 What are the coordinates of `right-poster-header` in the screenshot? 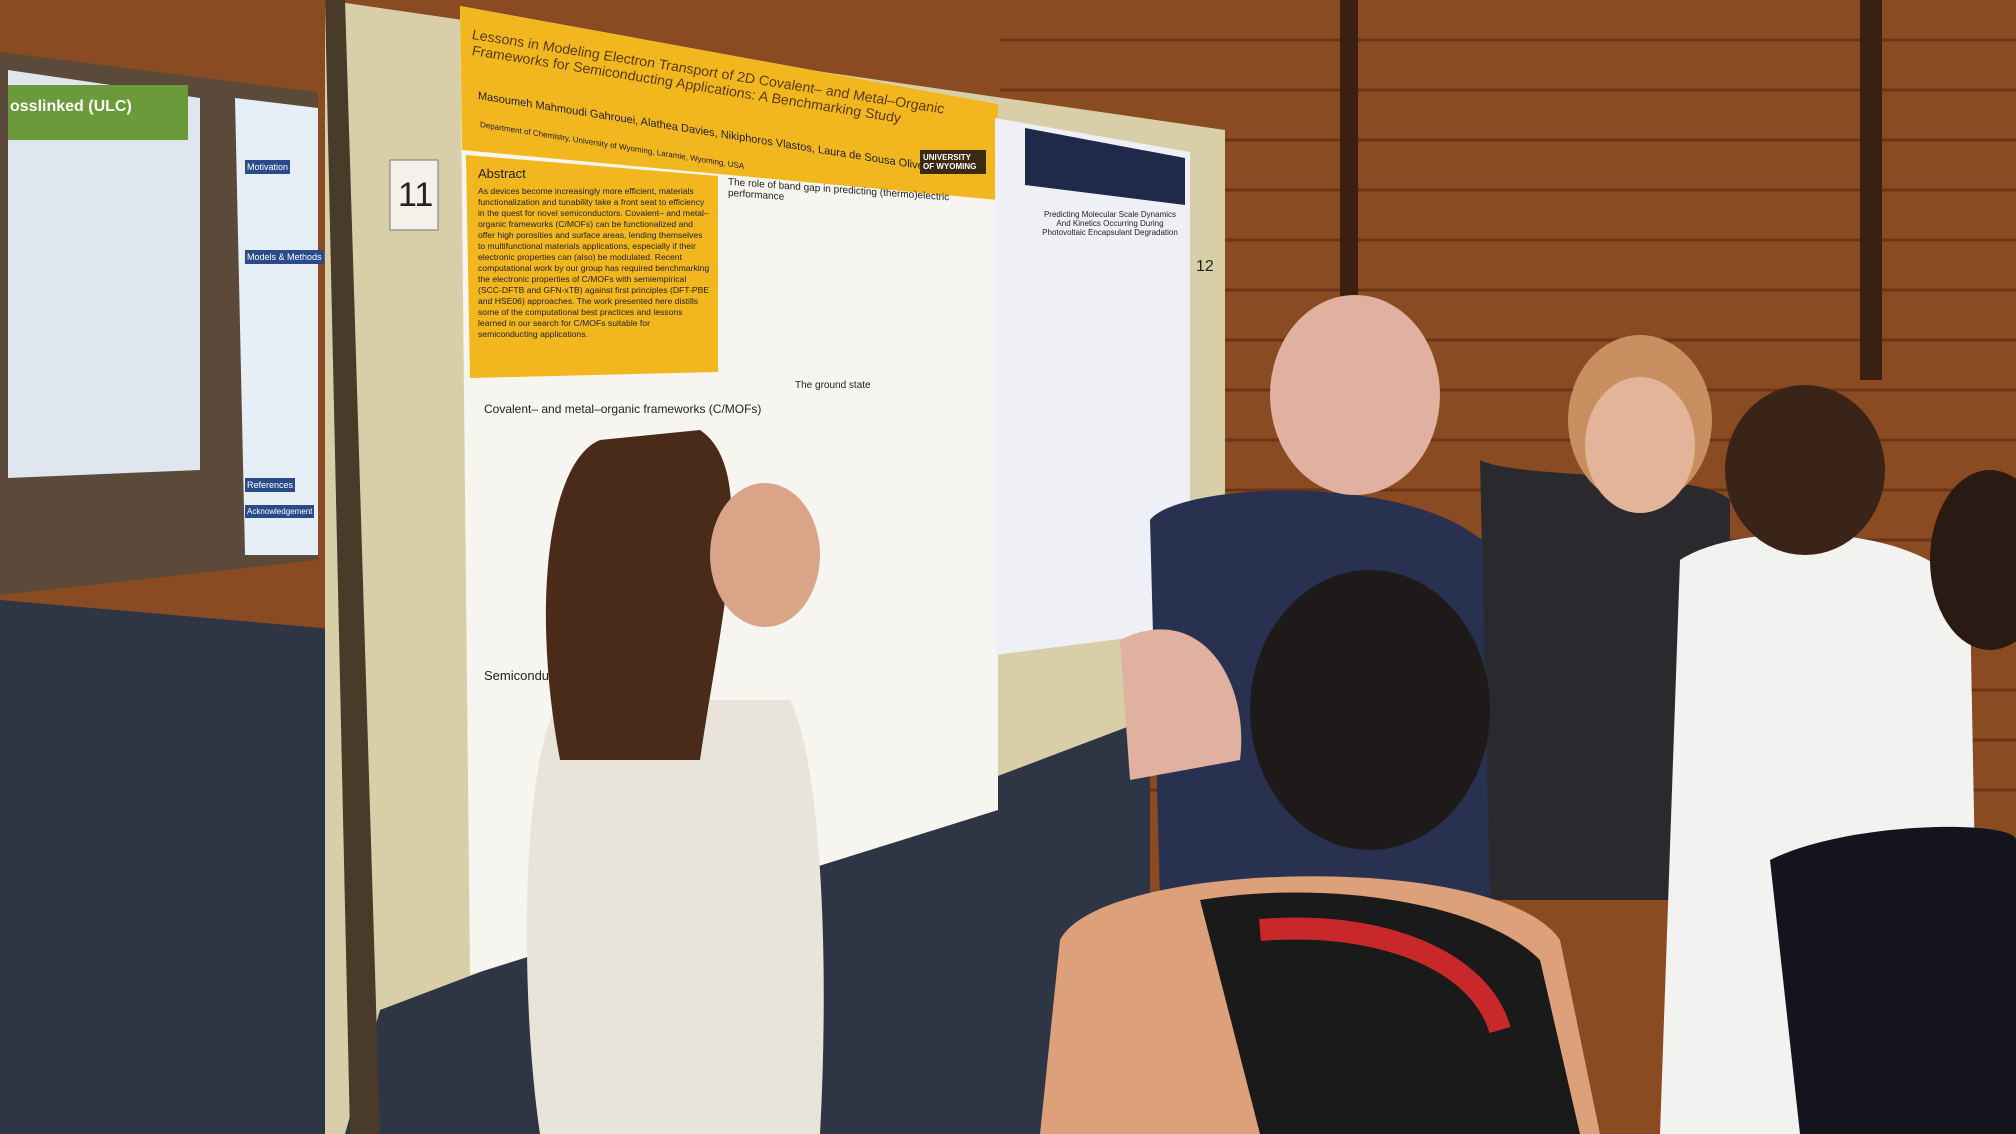 It's located at (1105, 166).